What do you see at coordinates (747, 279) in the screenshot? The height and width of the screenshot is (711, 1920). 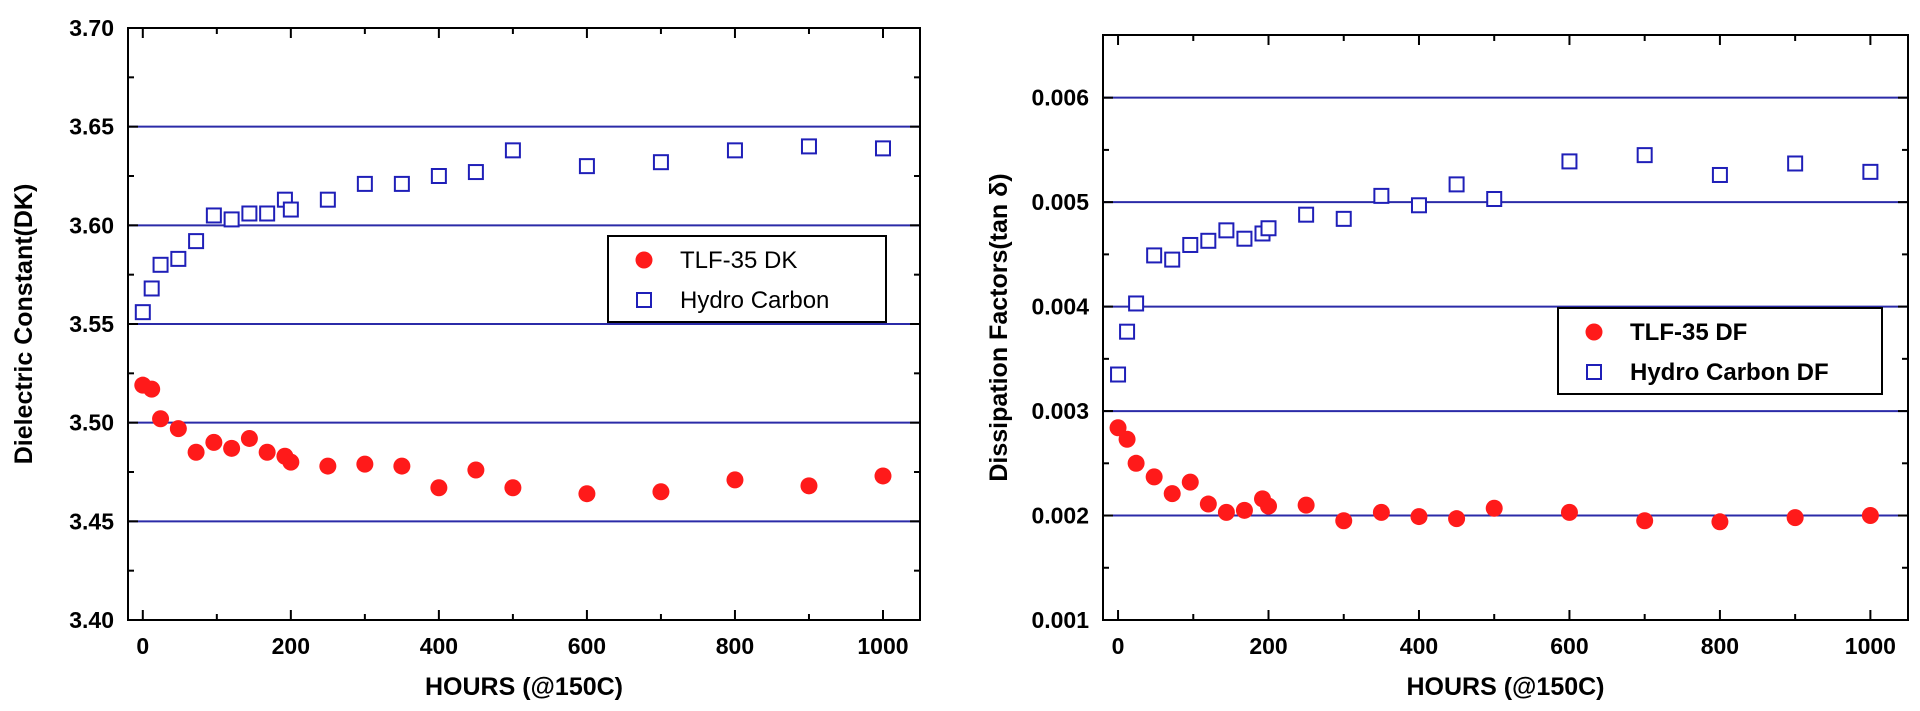 I see `legend: TLF-35 DK Hydro Carbon` at bounding box center [747, 279].